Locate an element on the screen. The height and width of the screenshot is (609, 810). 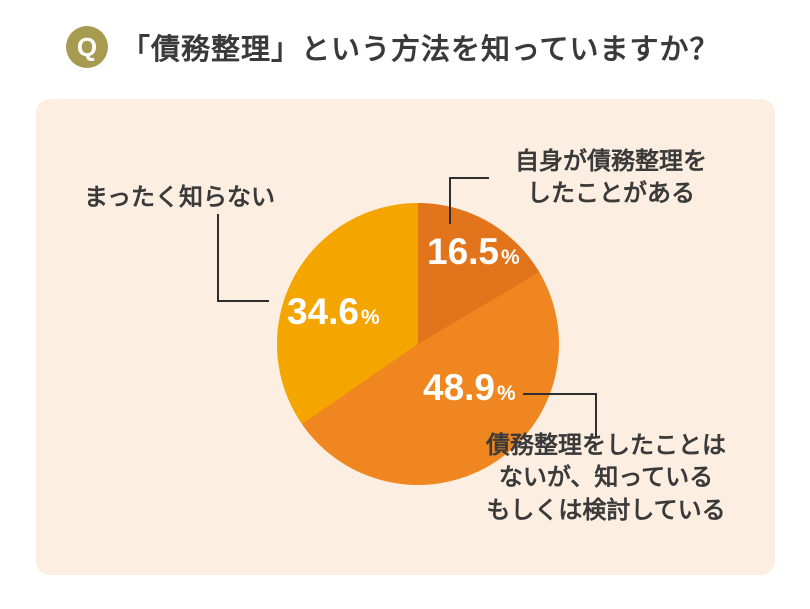
slice-value-number: 48.9 is located at coordinates (459, 387).